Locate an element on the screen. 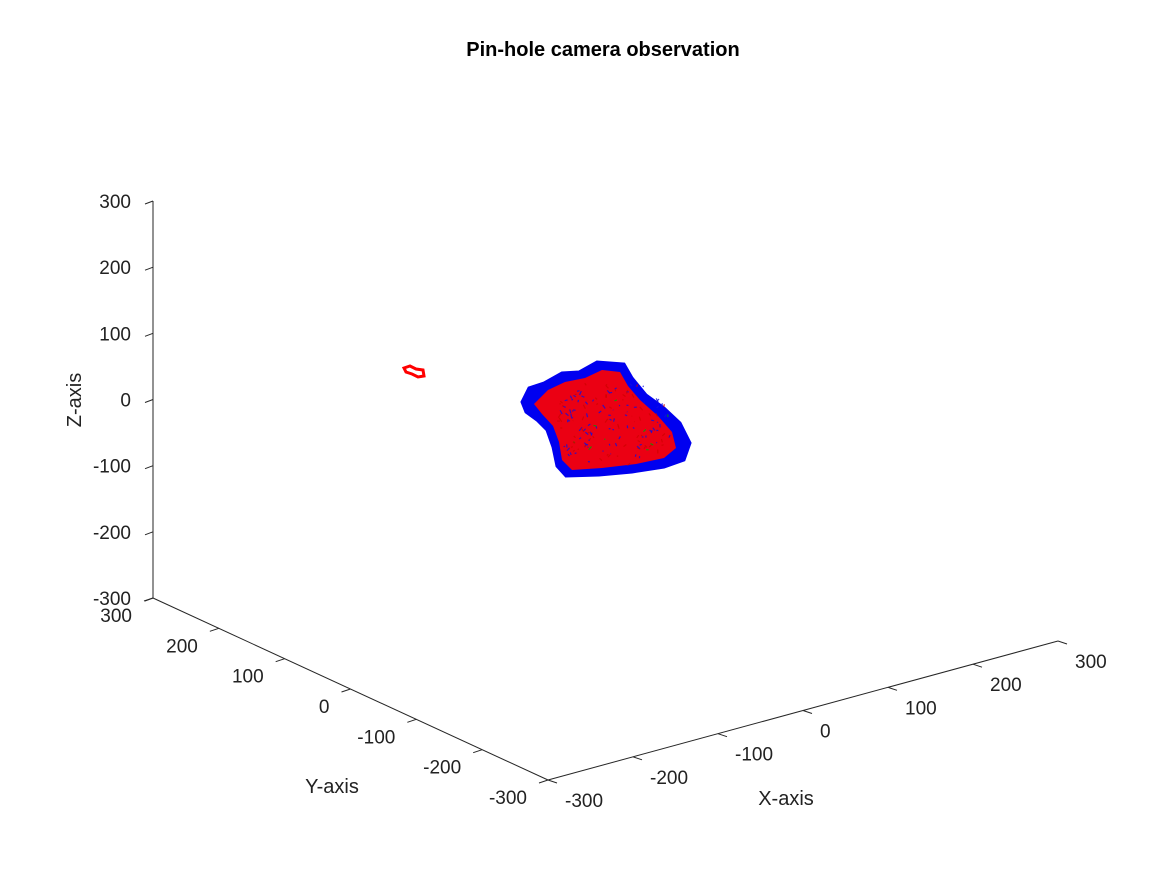 The height and width of the screenshot is (875, 1167). x-tick-label-6: 300 is located at coordinates (1091, 662).